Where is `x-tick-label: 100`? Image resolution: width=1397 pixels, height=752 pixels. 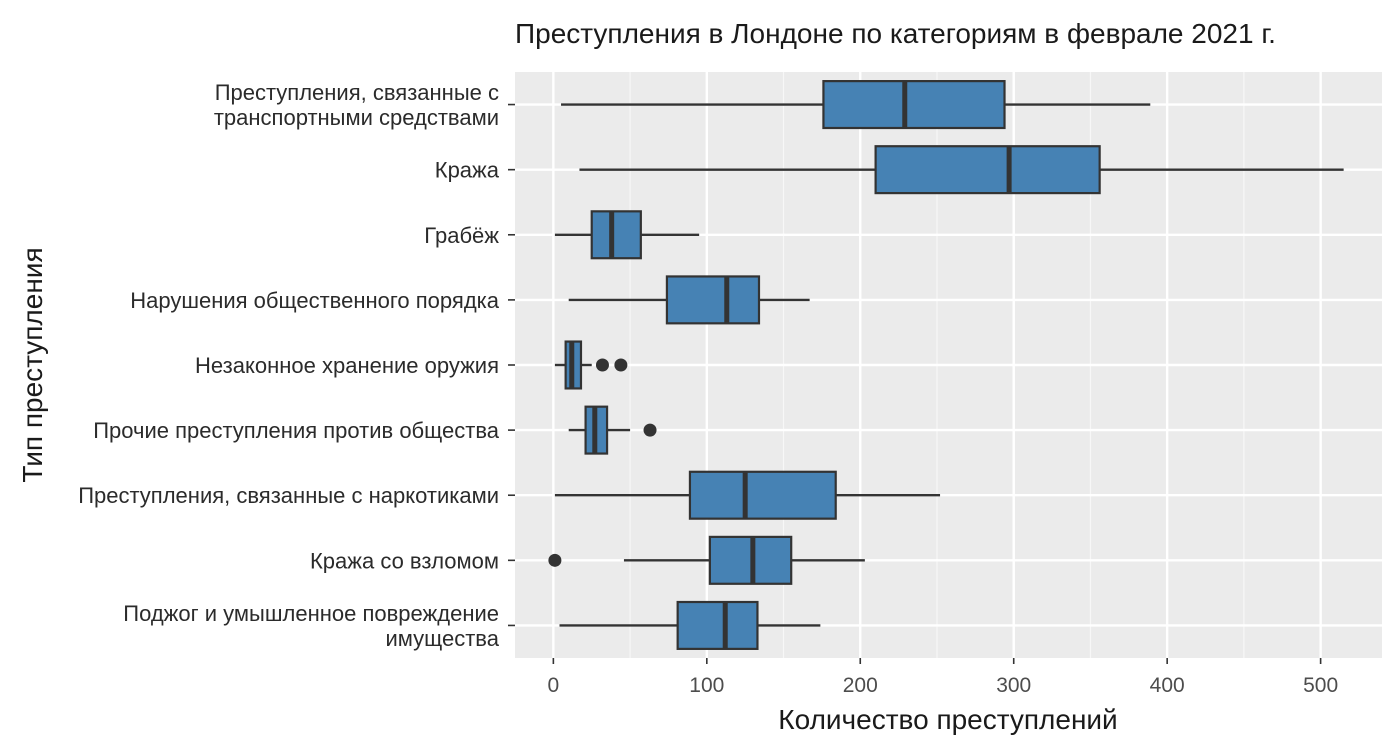
x-tick-label: 100 is located at coordinates (706, 685).